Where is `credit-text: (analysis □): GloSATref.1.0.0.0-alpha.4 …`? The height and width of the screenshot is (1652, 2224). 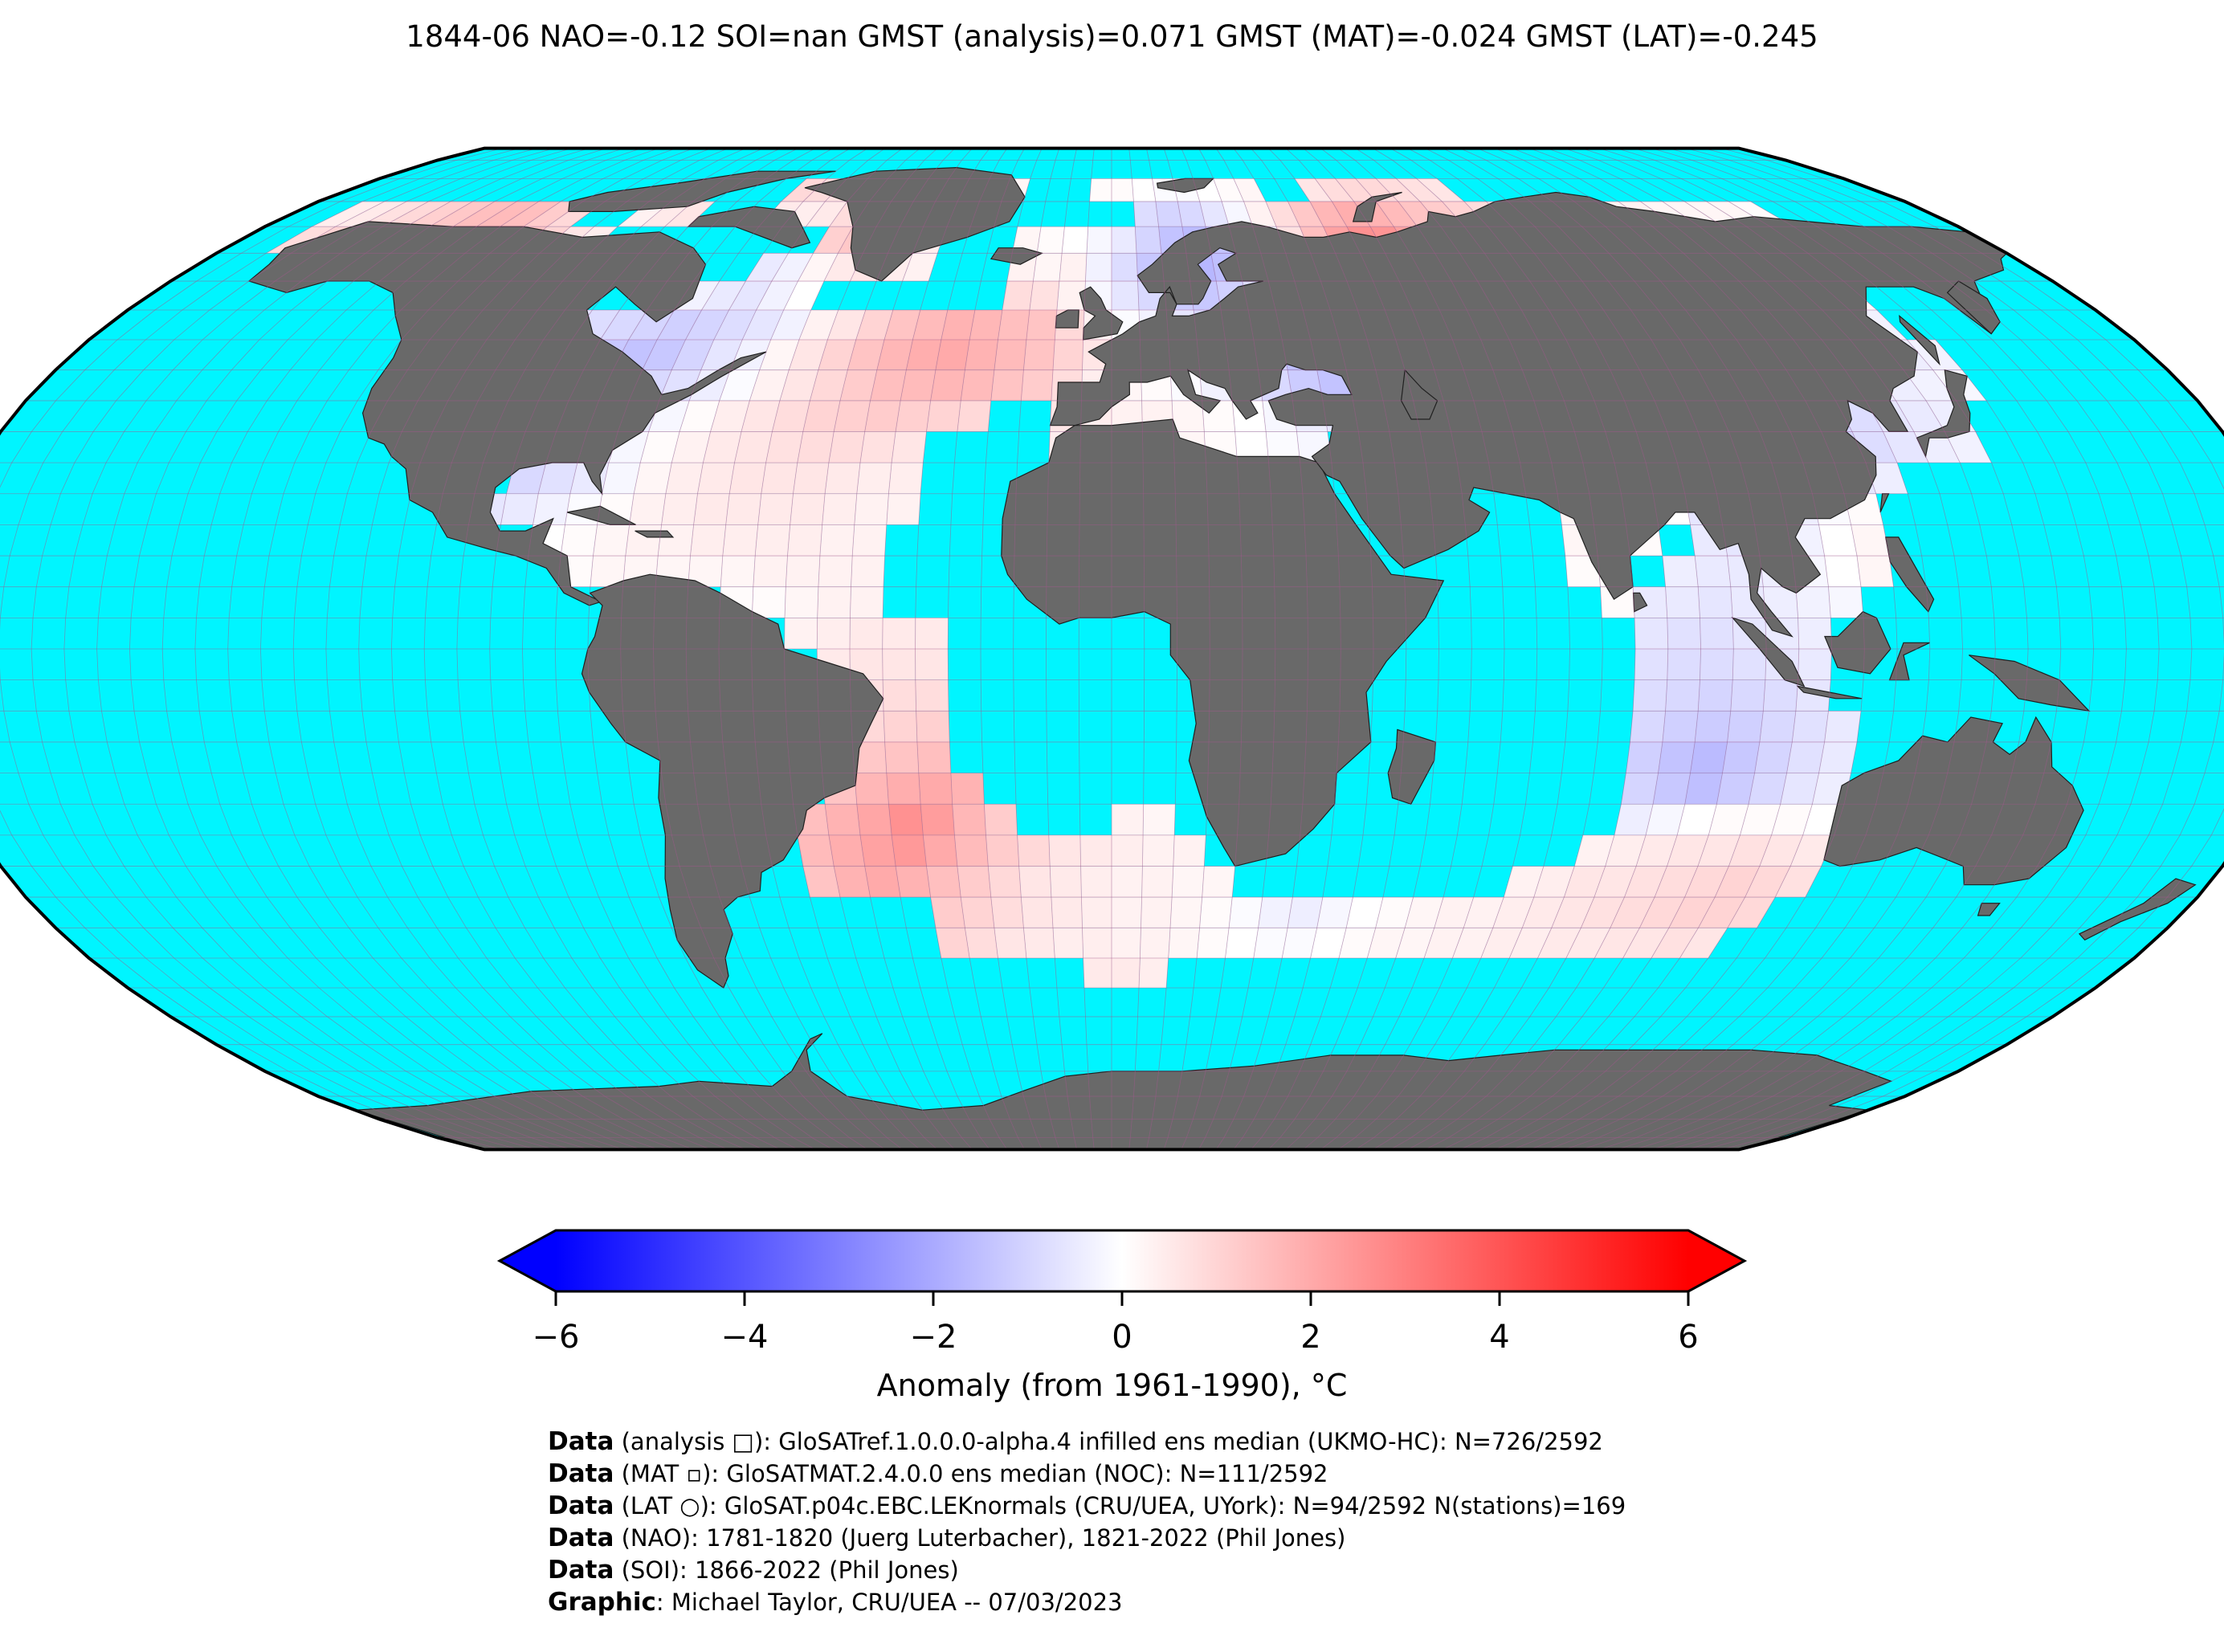 credit-text: (analysis □): GloSATref.1.0.0.0-alpha.4 … is located at coordinates (1108, 1441).